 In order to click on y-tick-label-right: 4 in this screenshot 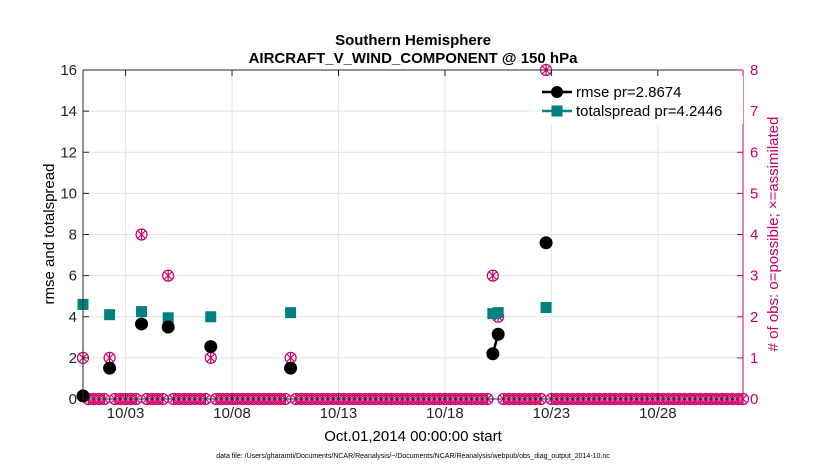, I will do `click(754, 235)`.